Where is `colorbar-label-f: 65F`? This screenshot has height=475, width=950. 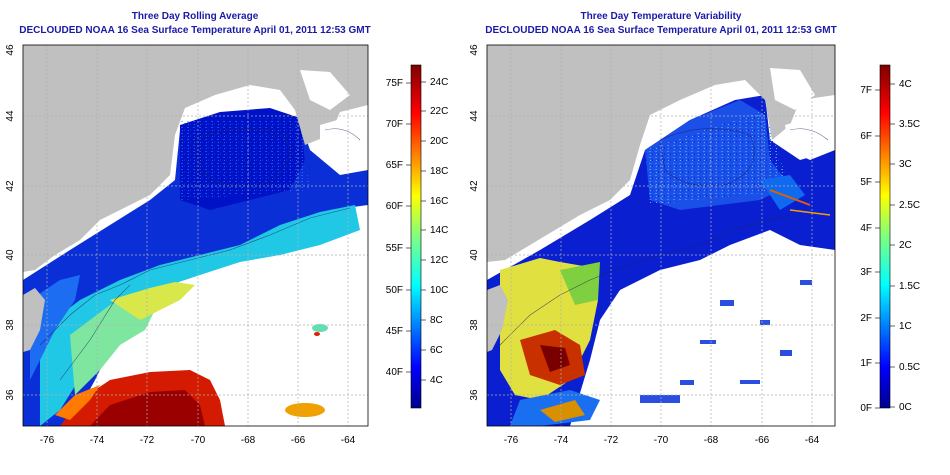 colorbar-label-f: 65F is located at coordinates (394, 165).